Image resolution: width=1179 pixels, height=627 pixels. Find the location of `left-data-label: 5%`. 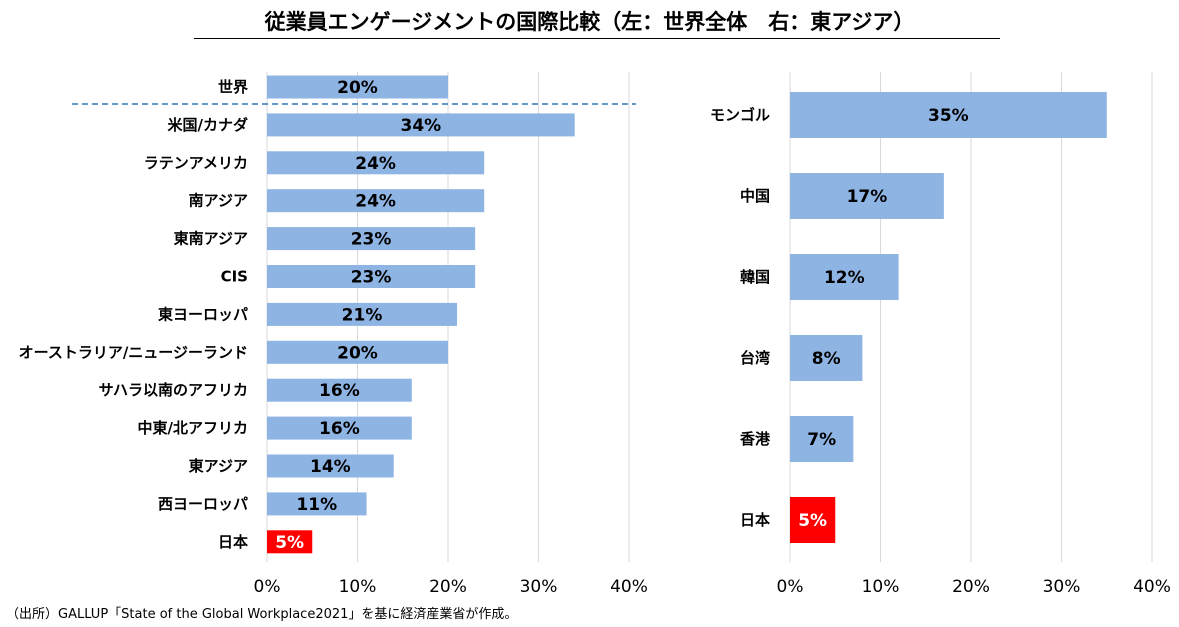

left-data-label: 5% is located at coordinates (289, 543).